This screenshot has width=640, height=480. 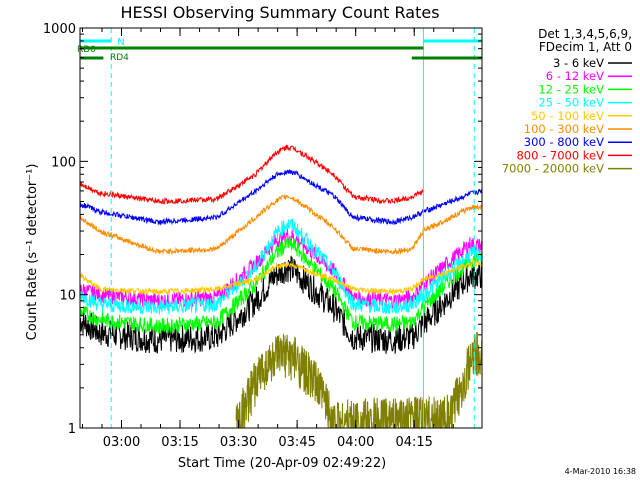 What do you see at coordinates (279, 12) in the screenshot?
I see `chart-title: HESSI Observing Summary Count Rates` at bounding box center [279, 12].